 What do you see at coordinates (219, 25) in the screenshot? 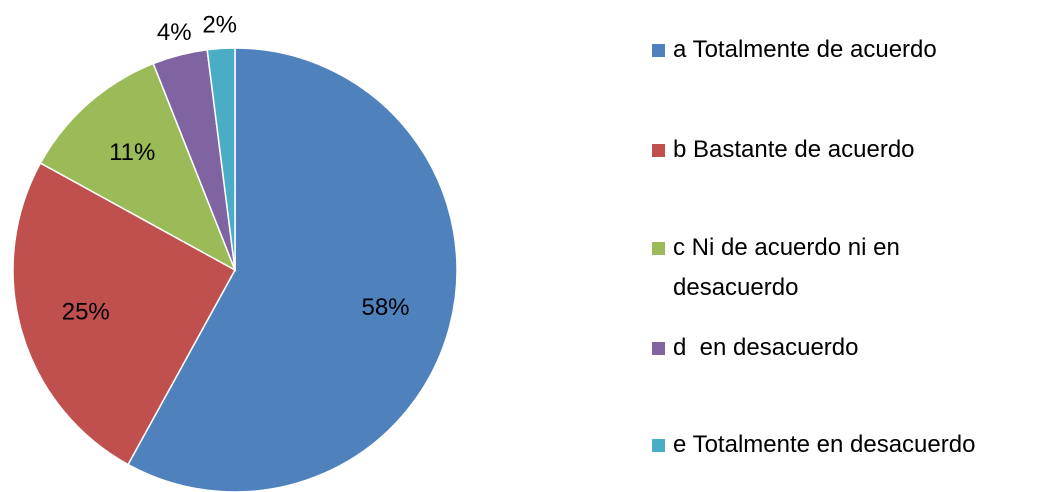
I see `data-label: 2%` at bounding box center [219, 25].